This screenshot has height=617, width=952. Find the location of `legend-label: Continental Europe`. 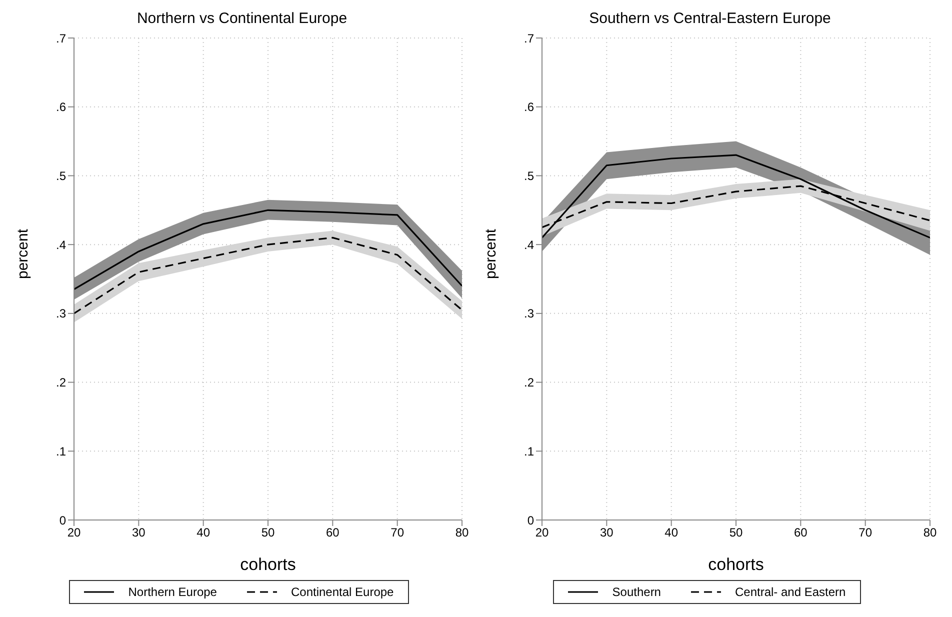

legend-label: Continental Europe is located at coordinates (342, 592).